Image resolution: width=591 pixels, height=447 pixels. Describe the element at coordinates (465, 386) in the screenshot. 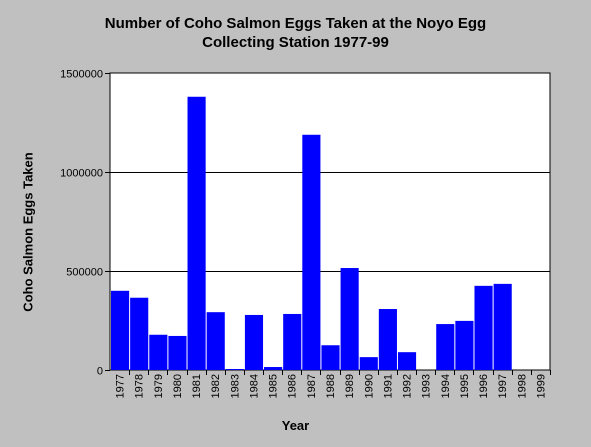

I see `x-tick-label: 1995` at that location.